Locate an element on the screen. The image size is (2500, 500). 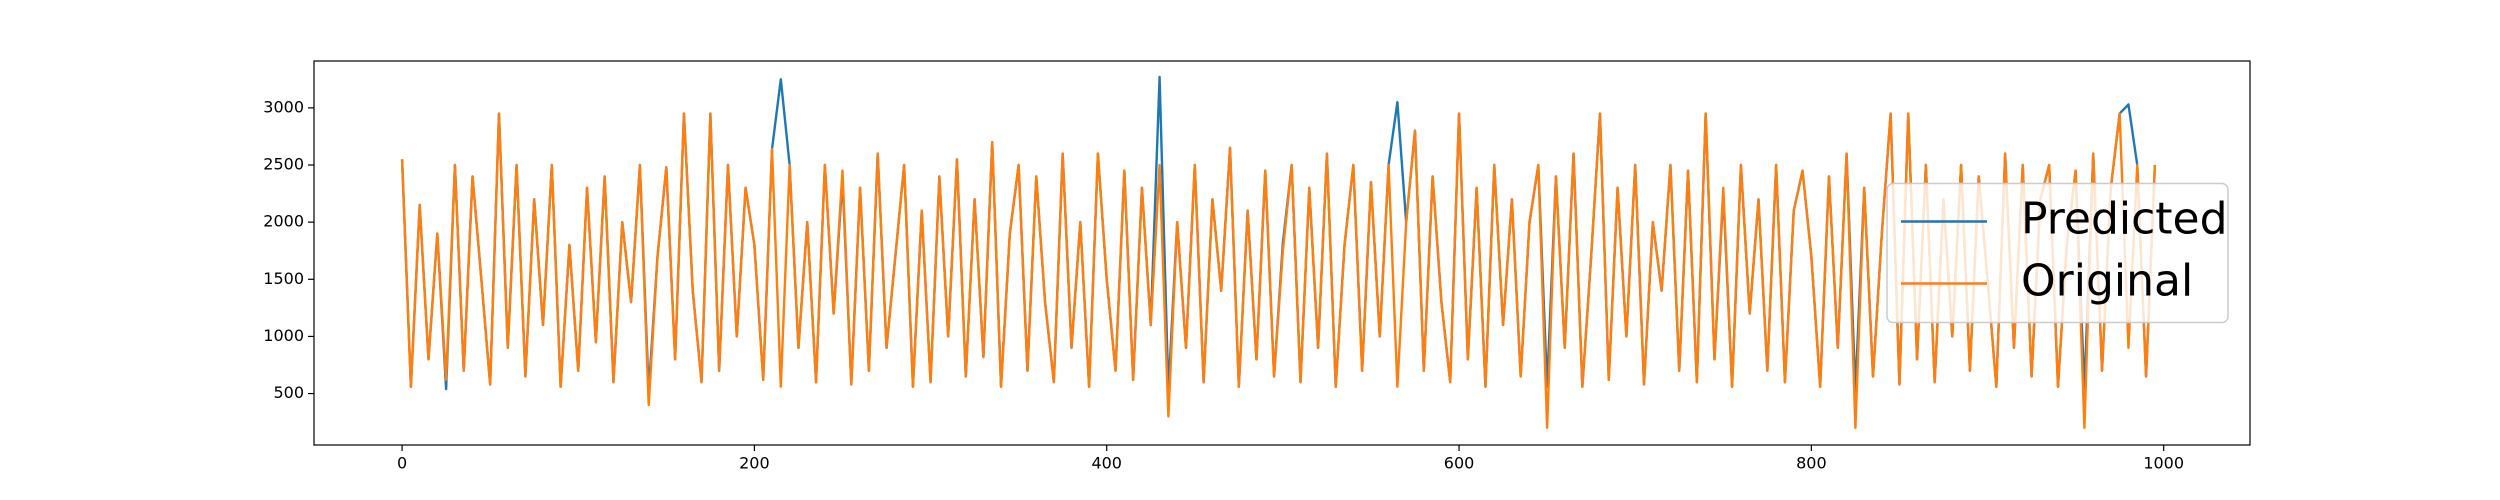
y-tick-label: 2500 is located at coordinates (283, 164).